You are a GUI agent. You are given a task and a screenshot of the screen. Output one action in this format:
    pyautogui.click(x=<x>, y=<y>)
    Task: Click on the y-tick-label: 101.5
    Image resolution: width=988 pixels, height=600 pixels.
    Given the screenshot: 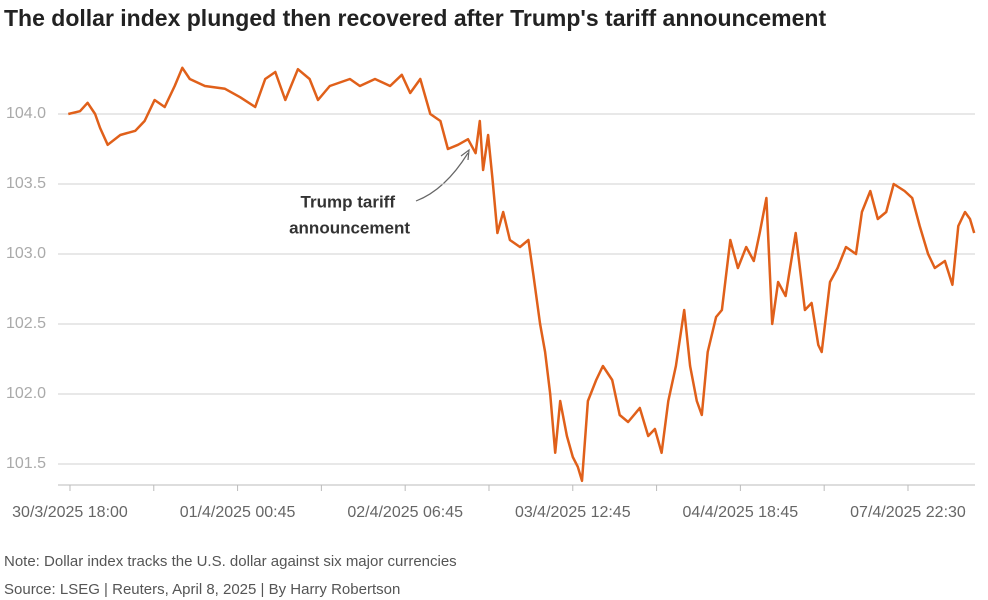 What is the action you would take?
    pyautogui.click(x=26, y=463)
    